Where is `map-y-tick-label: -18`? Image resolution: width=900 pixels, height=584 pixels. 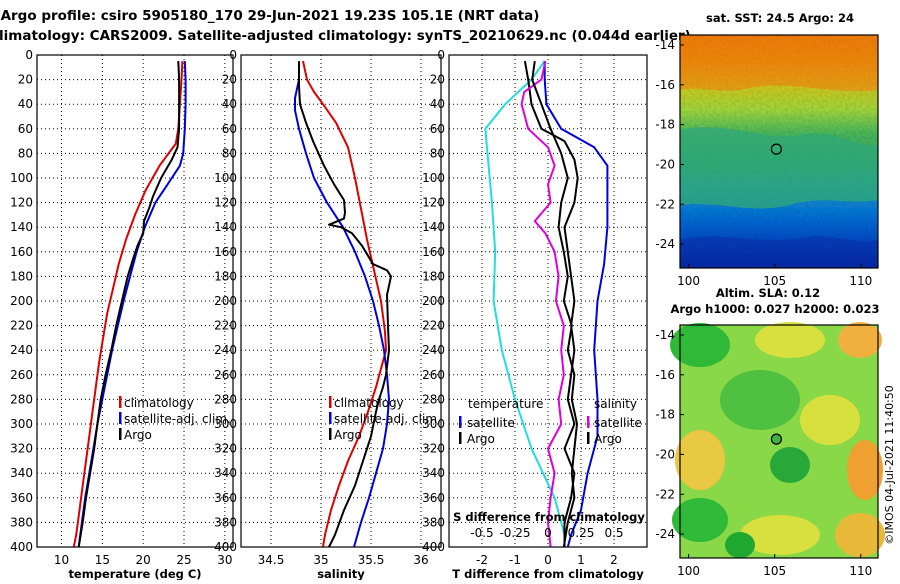 map-y-tick-label: -18 is located at coordinates (665, 415).